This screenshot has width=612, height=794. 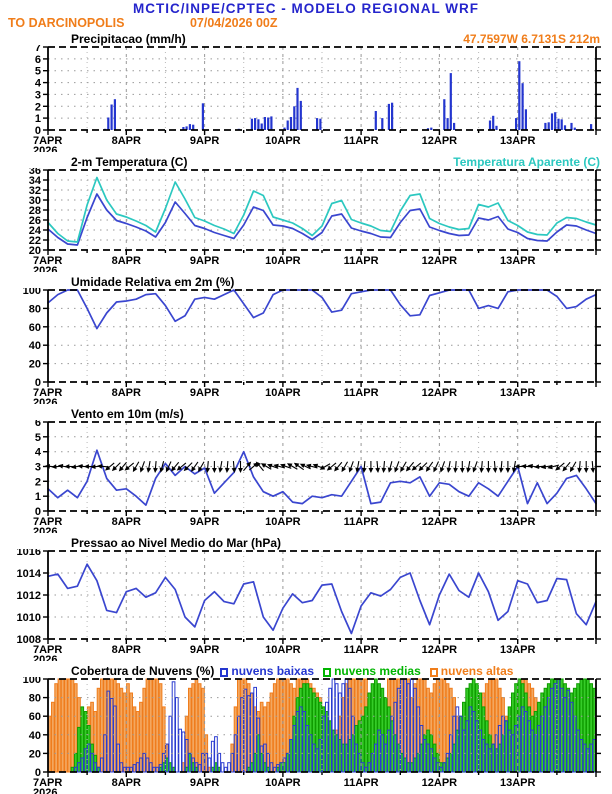 I want to click on svg-text: 1012, so click(x=29, y=596).